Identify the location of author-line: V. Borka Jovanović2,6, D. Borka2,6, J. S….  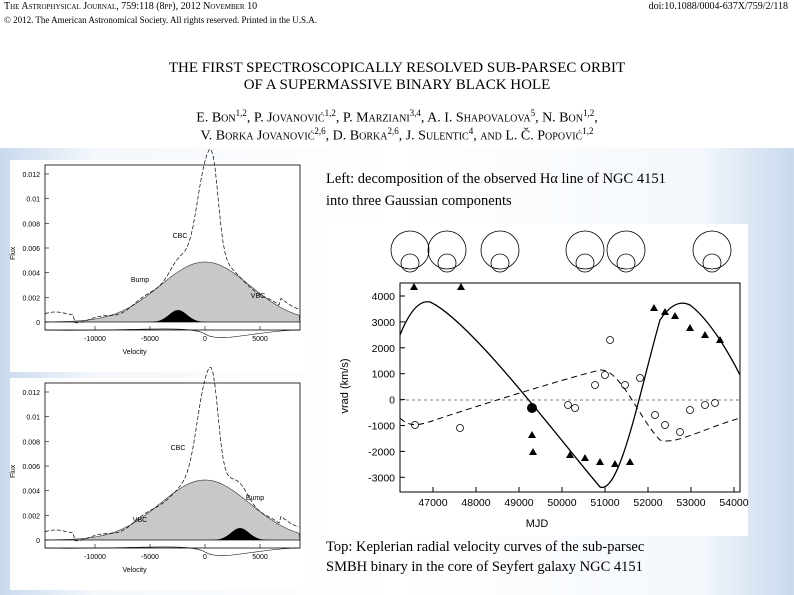
(397, 135).